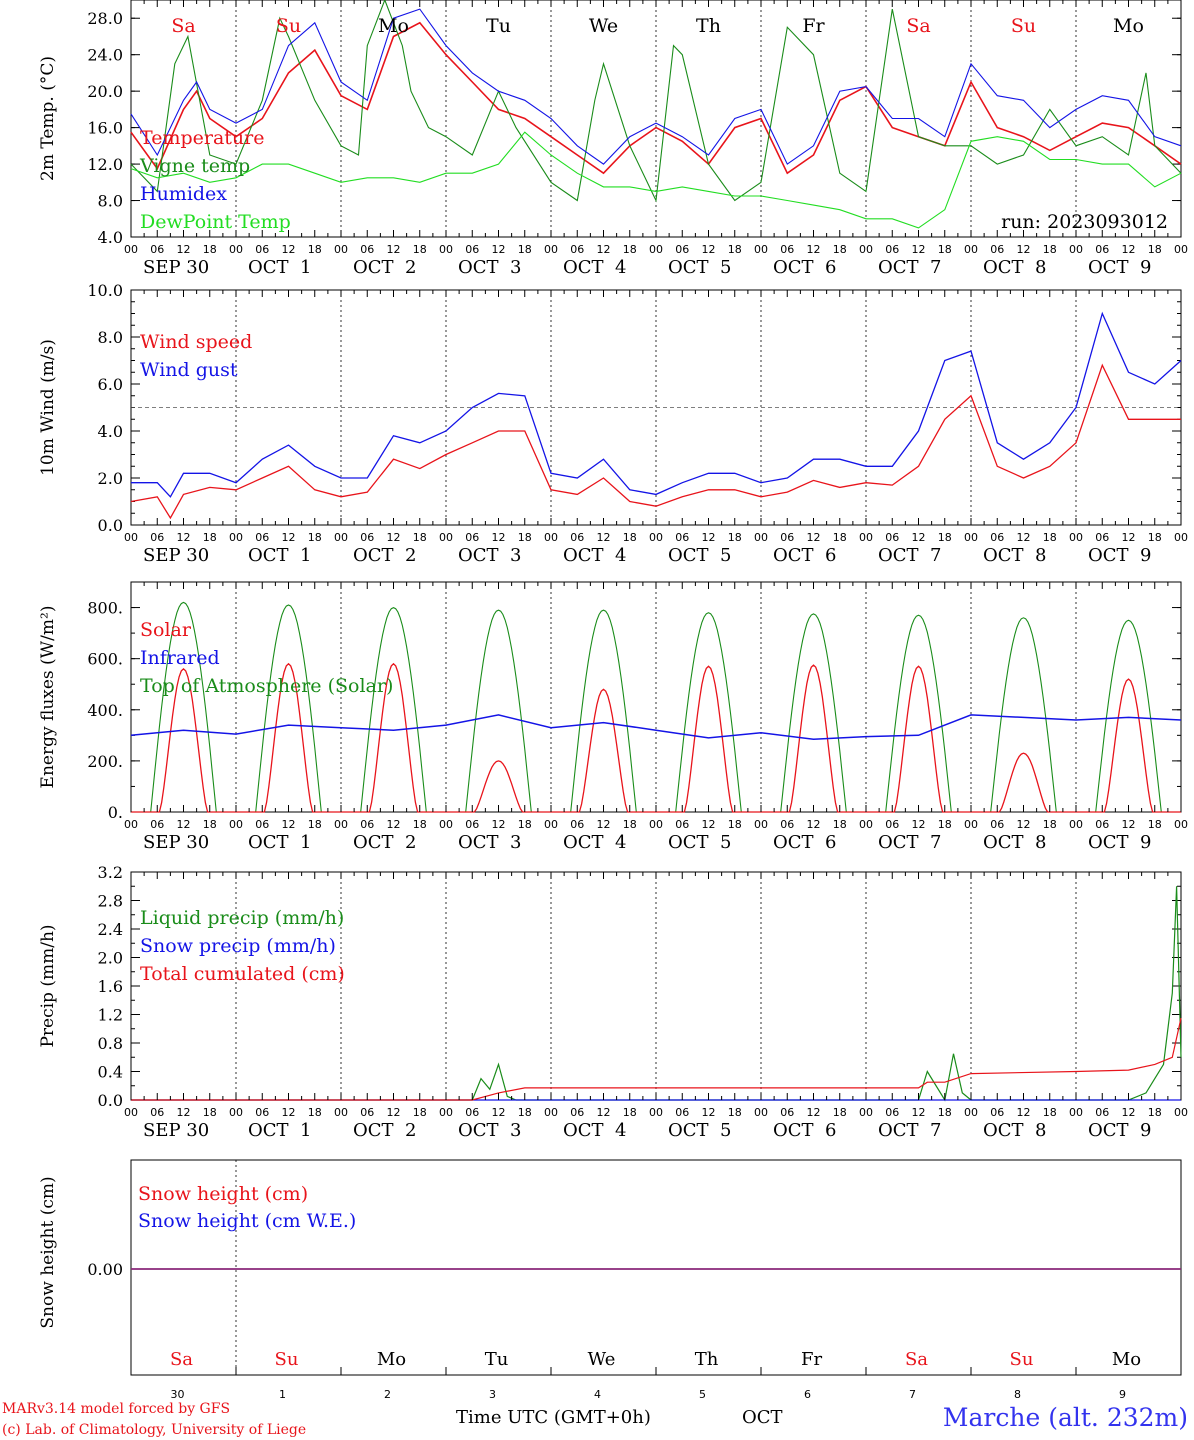 Image resolution: width=1194 pixels, height=1440 pixels. Describe the element at coordinates (110, 872) in the screenshot. I see `y-tick-label: 3.2` at that location.